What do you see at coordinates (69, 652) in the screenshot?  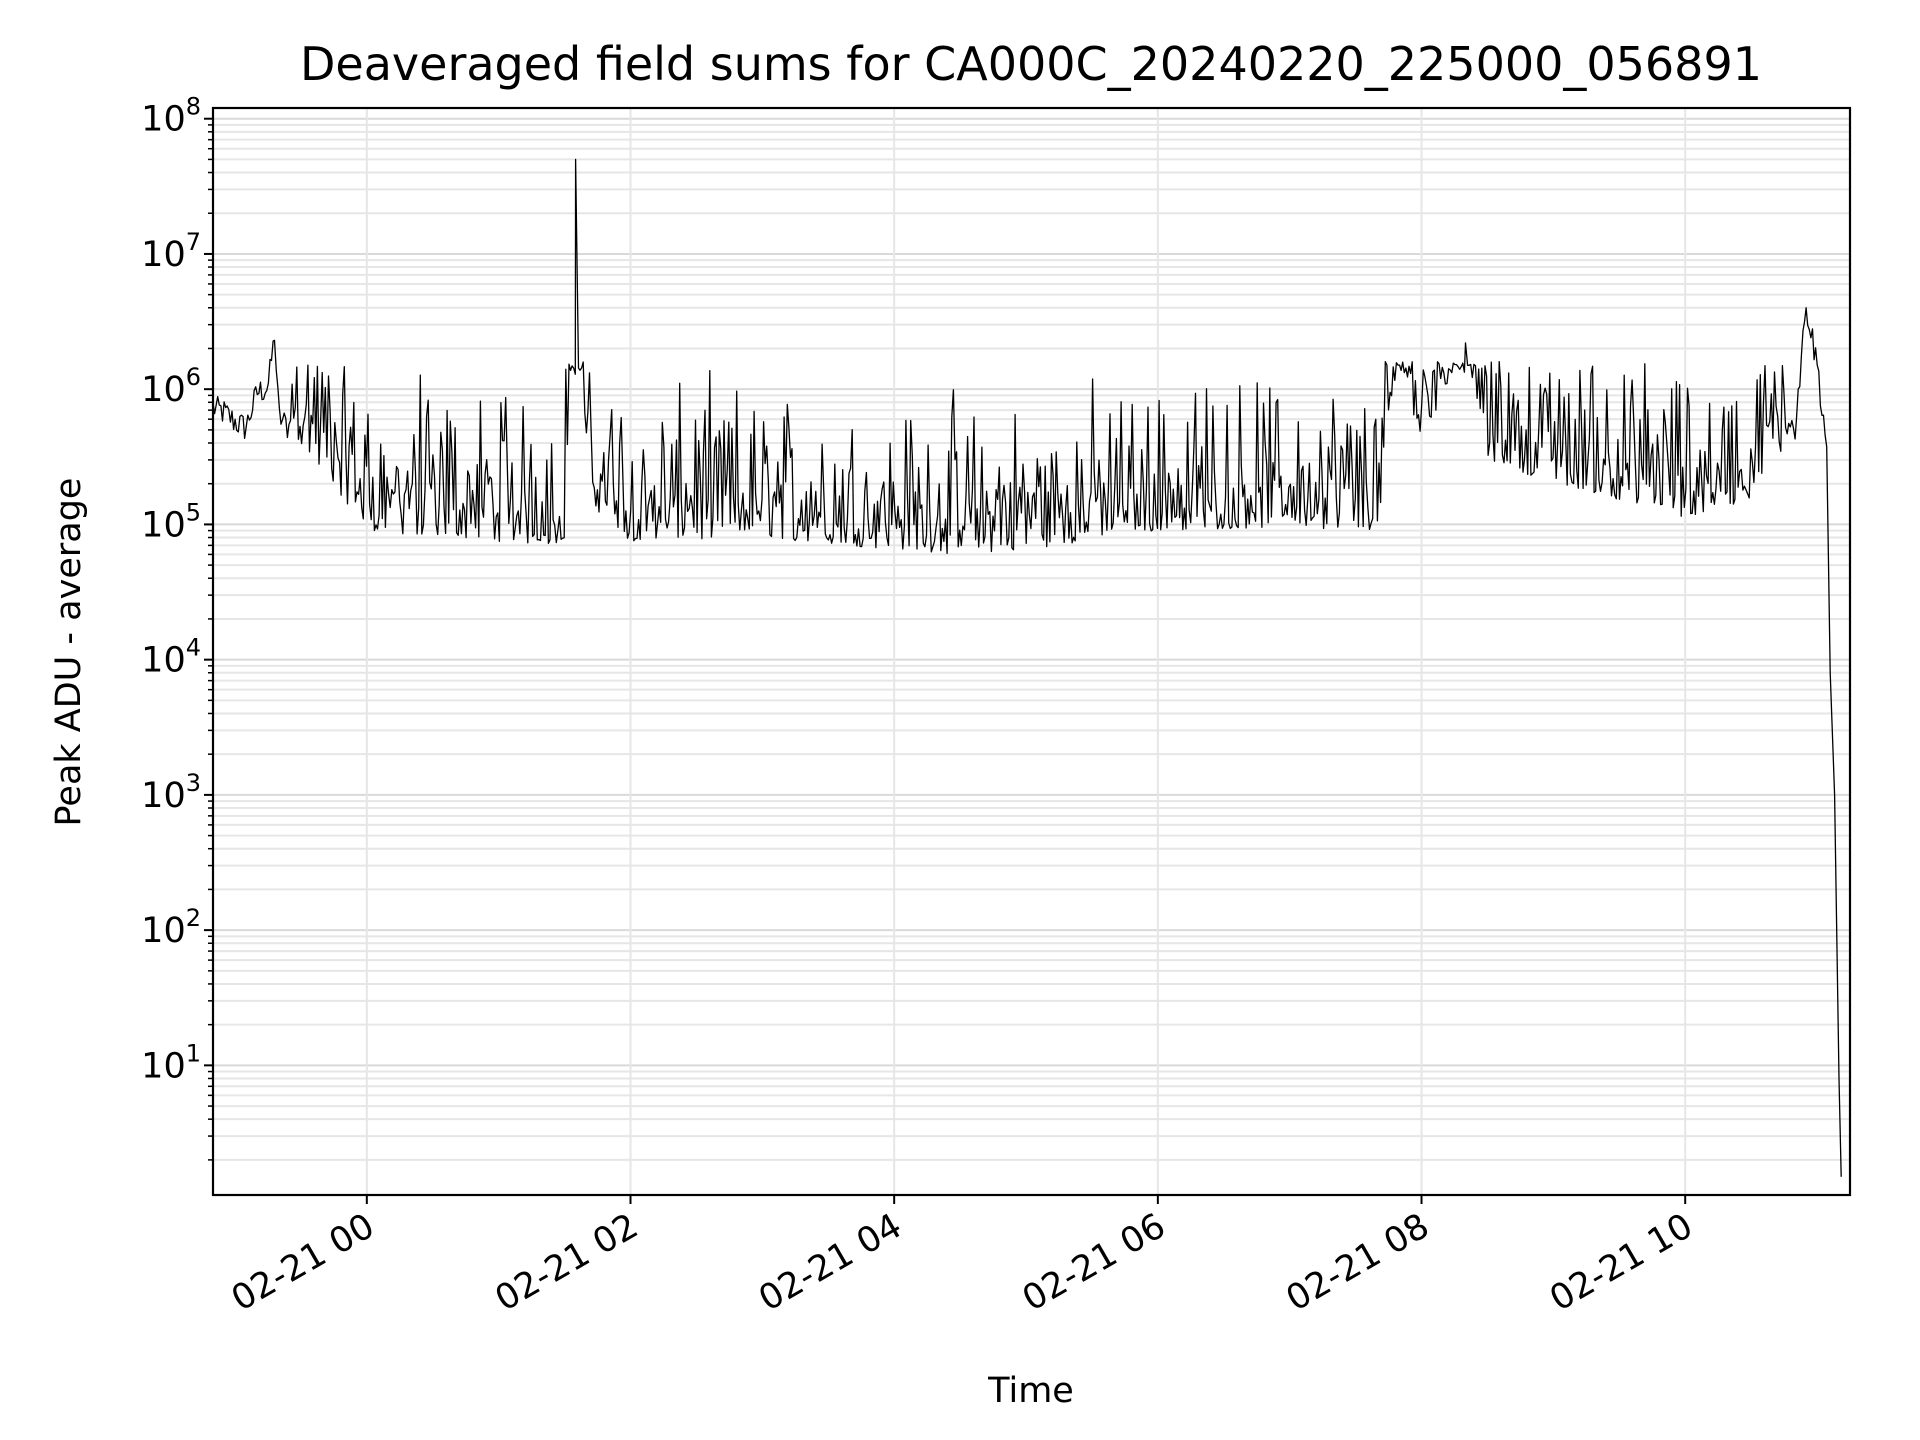 I see `y-axis-label: Peak ADU - average` at bounding box center [69, 652].